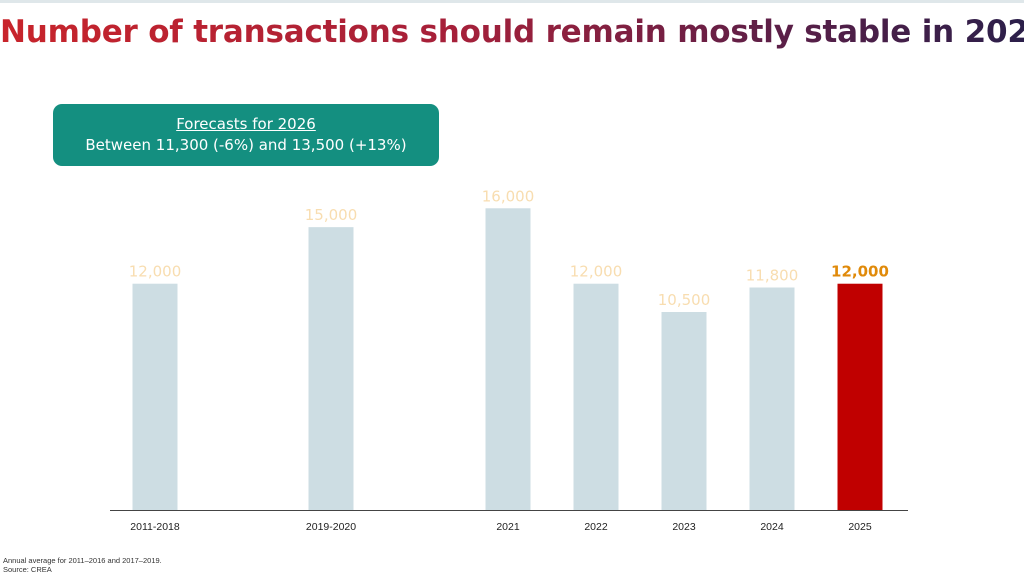 The width and height of the screenshot is (1024, 577). Describe the element at coordinates (331, 215) in the screenshot. I see `value-label-2019-2020: 15,000` at that location.